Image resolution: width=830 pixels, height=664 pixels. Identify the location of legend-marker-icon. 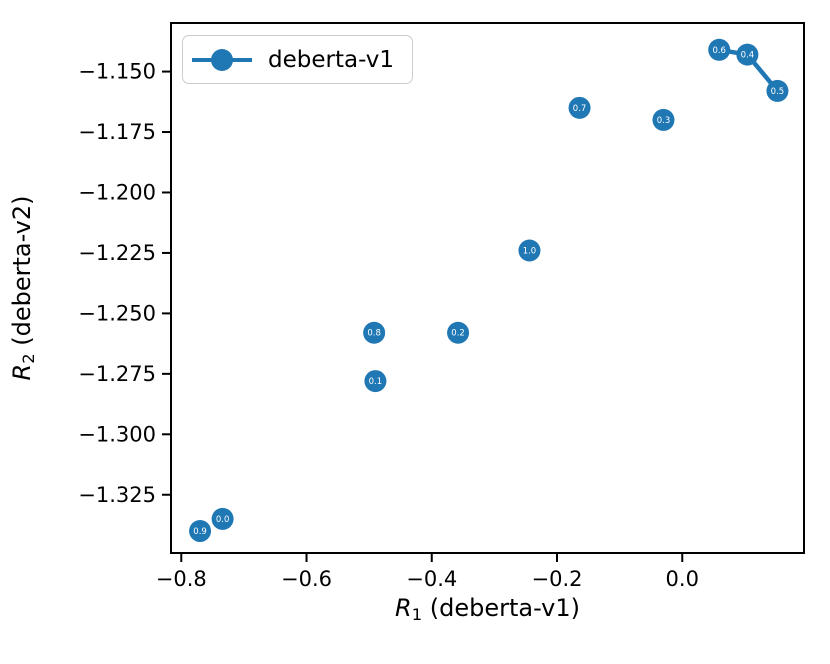
(222, 59).